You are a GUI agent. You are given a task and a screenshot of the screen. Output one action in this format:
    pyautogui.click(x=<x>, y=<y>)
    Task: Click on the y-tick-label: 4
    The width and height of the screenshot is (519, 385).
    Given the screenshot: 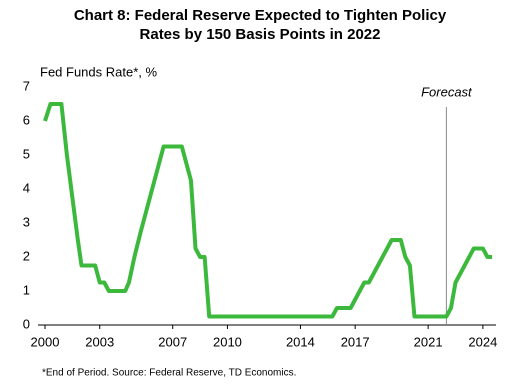 What is the action you would take?
    pyautogui.click(x=26, y=187)
    